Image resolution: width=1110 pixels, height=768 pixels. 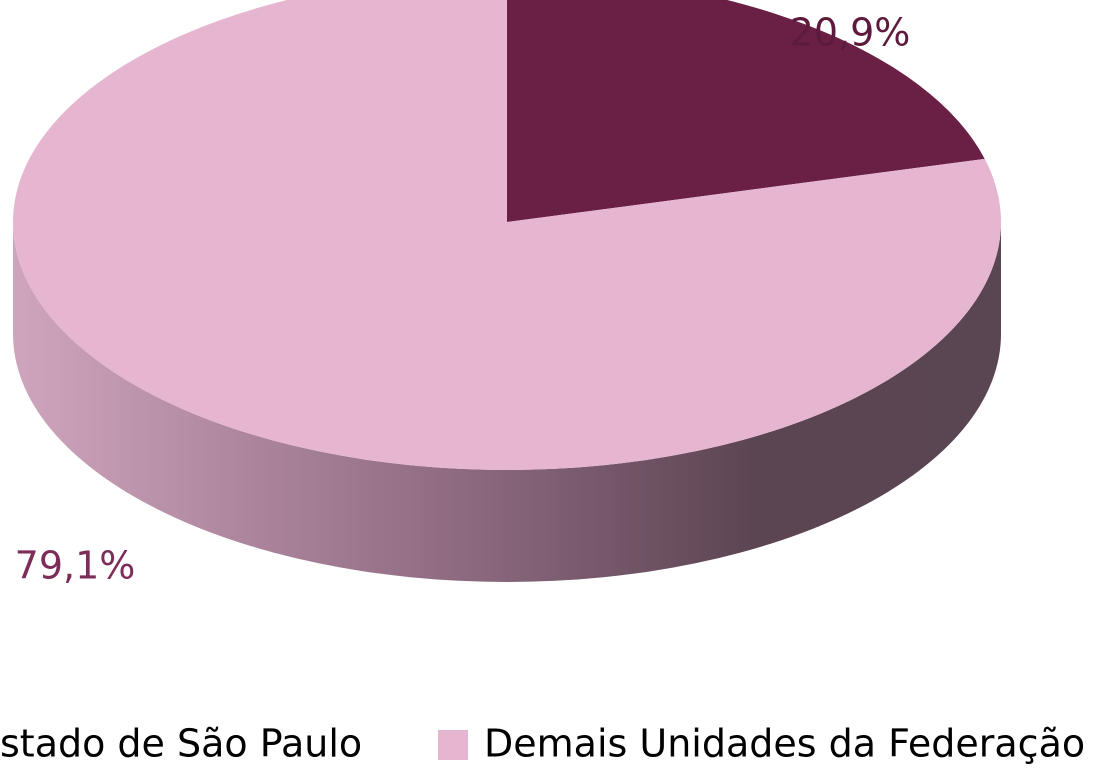 I want to click on pie-slice, so click(x=746, y=111).